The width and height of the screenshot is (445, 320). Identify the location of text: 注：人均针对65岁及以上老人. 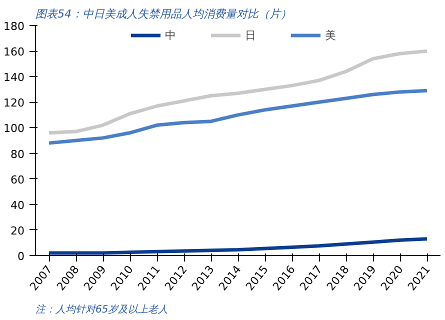
(102, 310).